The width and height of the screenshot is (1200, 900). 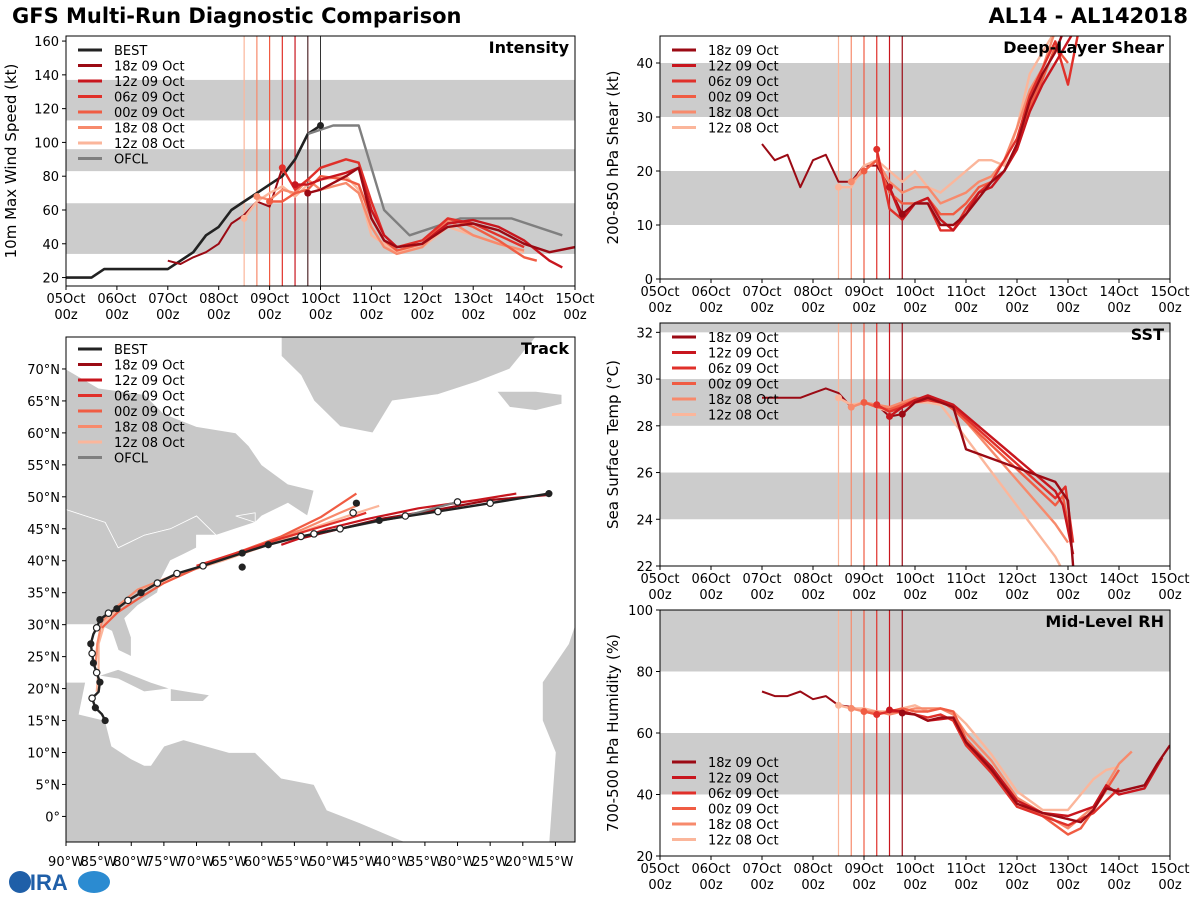 I want to click on lat-tick-label: 0°, so click(x=52, y=817).